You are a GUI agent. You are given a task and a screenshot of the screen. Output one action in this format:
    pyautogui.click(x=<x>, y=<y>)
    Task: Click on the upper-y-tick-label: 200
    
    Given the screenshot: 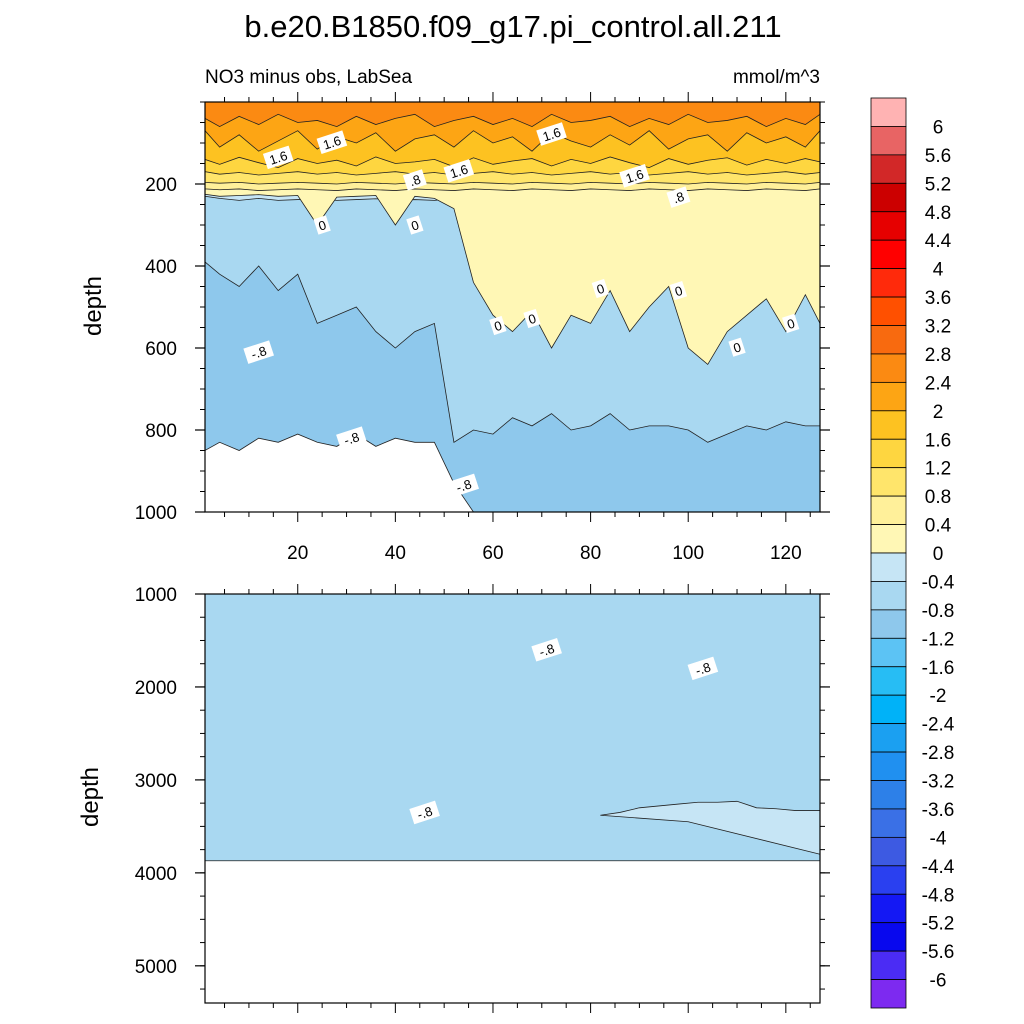 What is the action you would take?
    pyautogui.click(x=161, y=185)
    